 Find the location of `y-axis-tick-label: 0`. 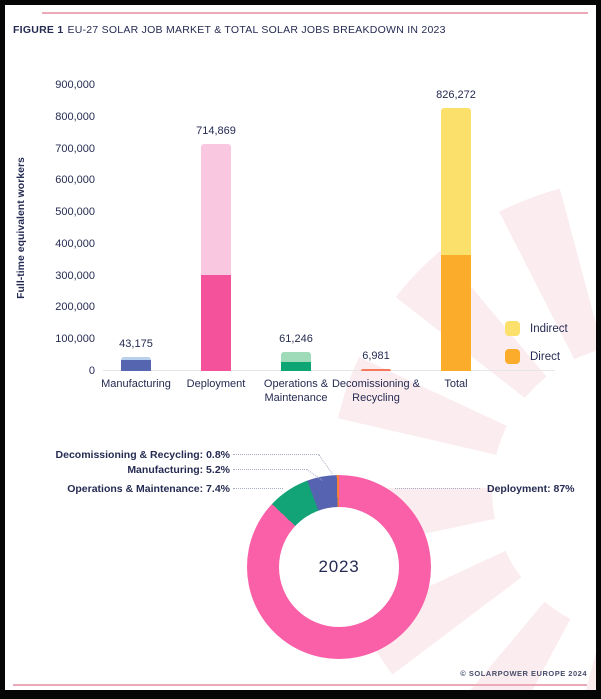

y-axis-tick-label: 0 is located at coordinates (91, 370).